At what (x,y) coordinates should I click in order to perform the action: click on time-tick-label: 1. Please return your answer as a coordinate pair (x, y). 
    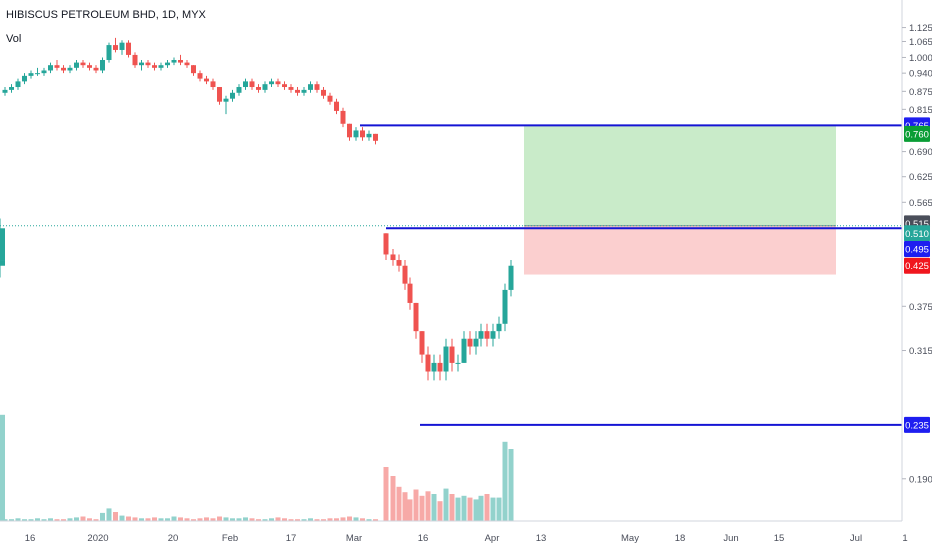
    Looking at the image, I should click on (904, 538).